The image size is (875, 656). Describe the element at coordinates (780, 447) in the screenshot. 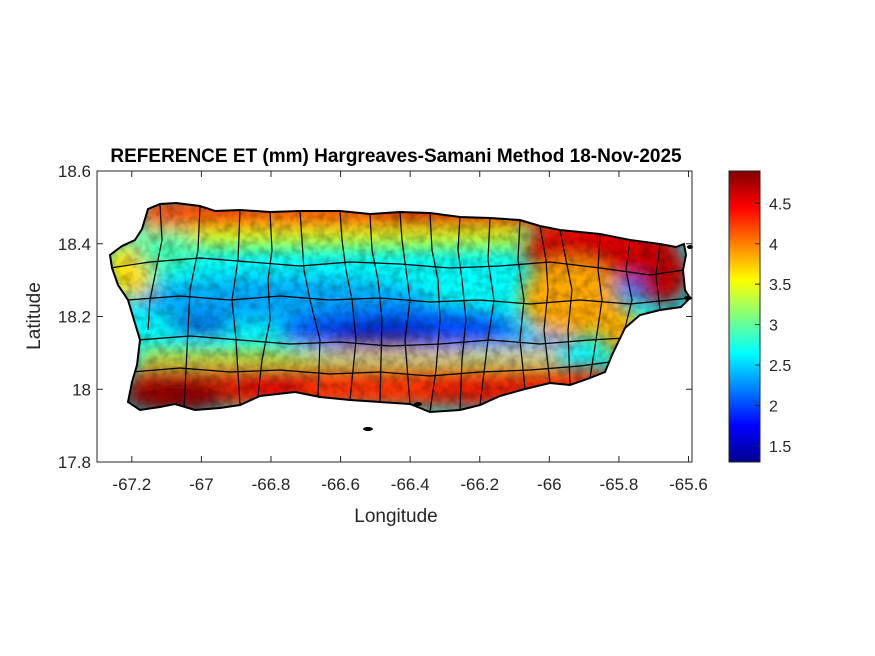

I see `colorbar-tick-label: 1.5` at that location.